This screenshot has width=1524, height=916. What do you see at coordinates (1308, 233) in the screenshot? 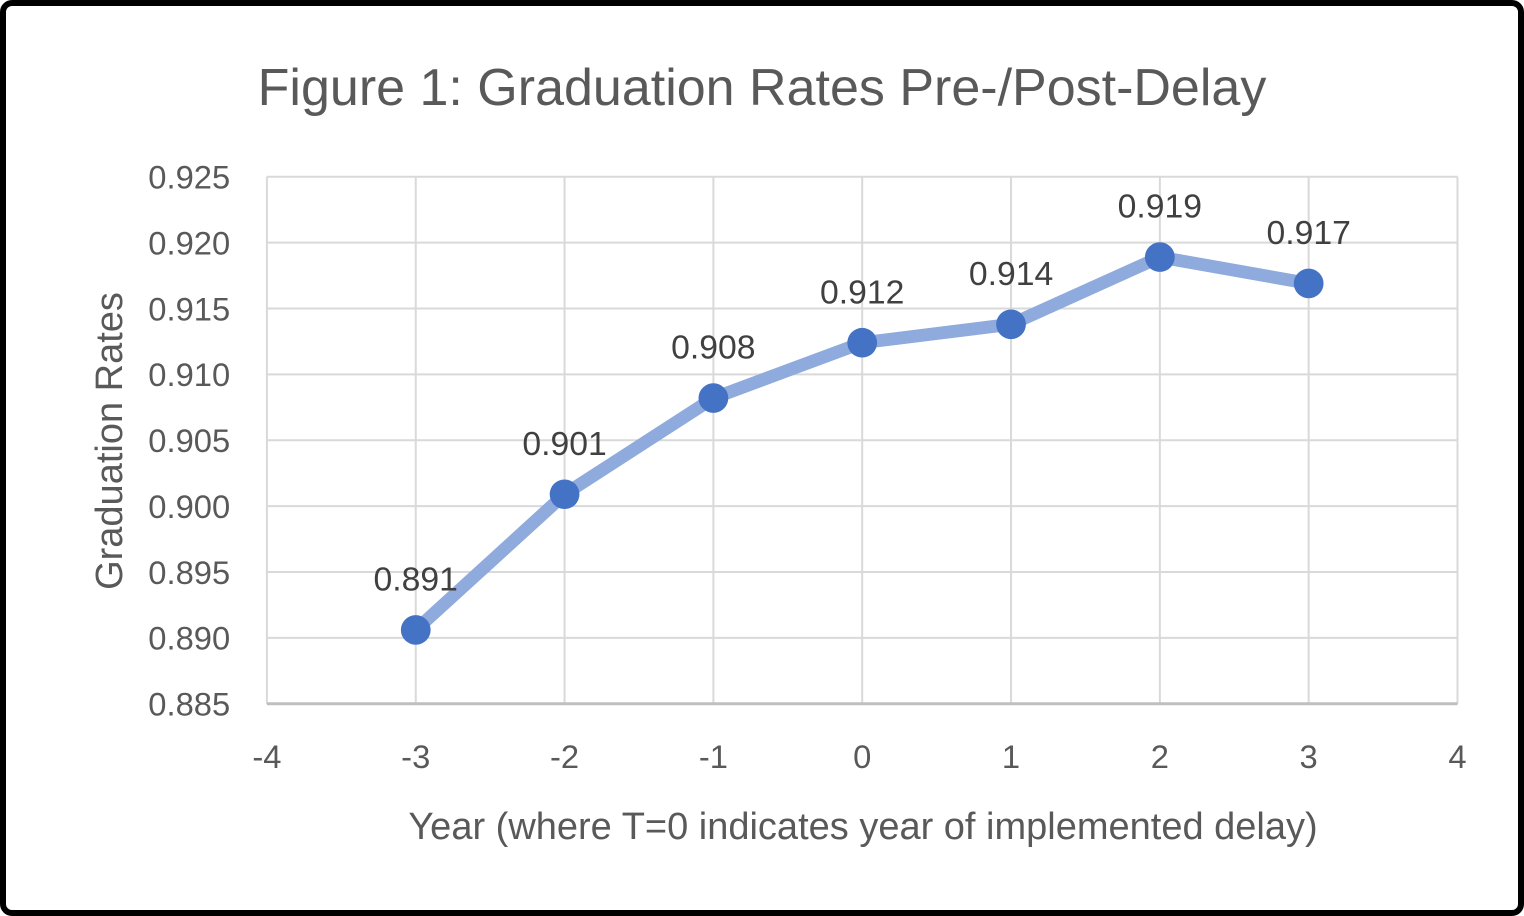
I see `data-label: 0.917` at bounding box center [1308, 233].